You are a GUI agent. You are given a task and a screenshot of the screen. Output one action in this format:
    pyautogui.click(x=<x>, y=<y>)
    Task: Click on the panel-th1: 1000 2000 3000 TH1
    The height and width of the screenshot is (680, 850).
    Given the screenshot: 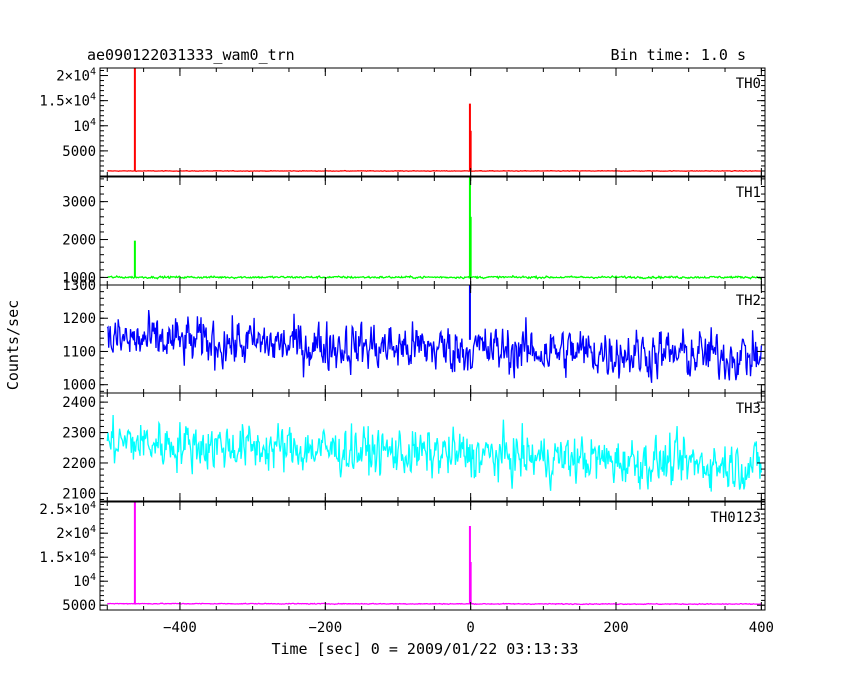 What is the action you would take?
    pyautogui.click(x=414, y=231)
    